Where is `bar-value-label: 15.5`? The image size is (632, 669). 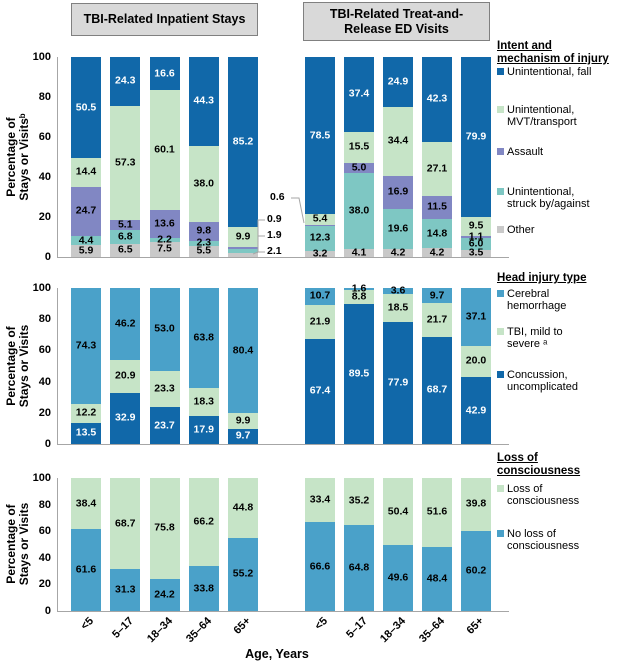 bar-value-label: 15.5 is located at coordinates (359, 146).